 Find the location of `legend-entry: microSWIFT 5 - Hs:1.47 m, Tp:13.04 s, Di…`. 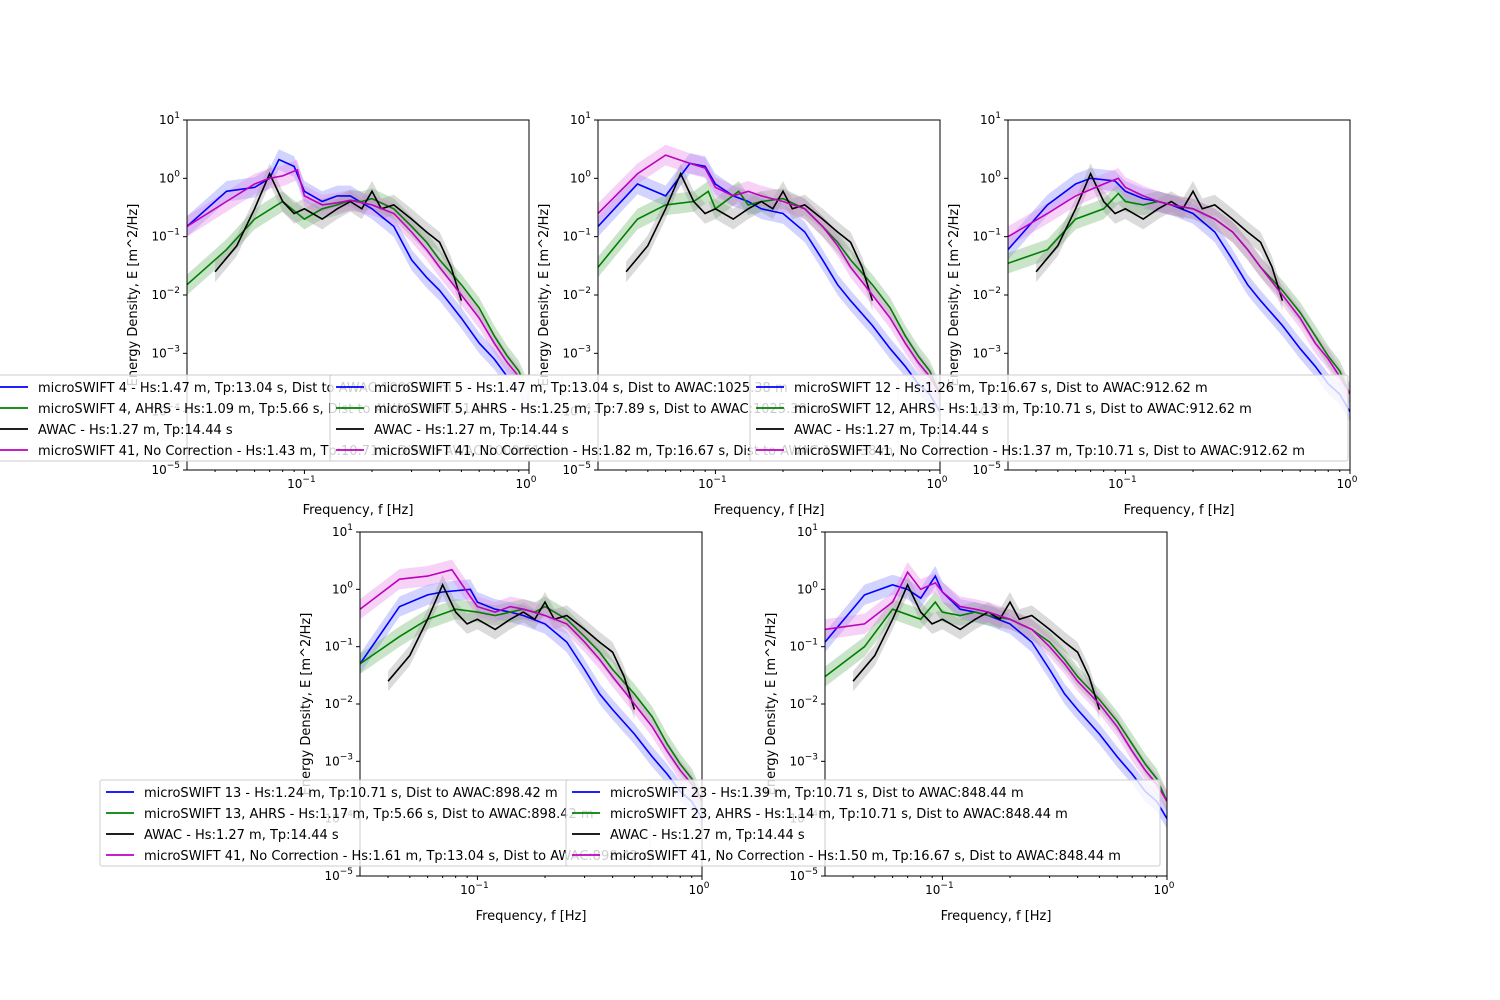

legend-entry: microSWIFT 5 - Hs:1.47 m, Tp:13.04 s, Di… is located at coordinates (581, 388).